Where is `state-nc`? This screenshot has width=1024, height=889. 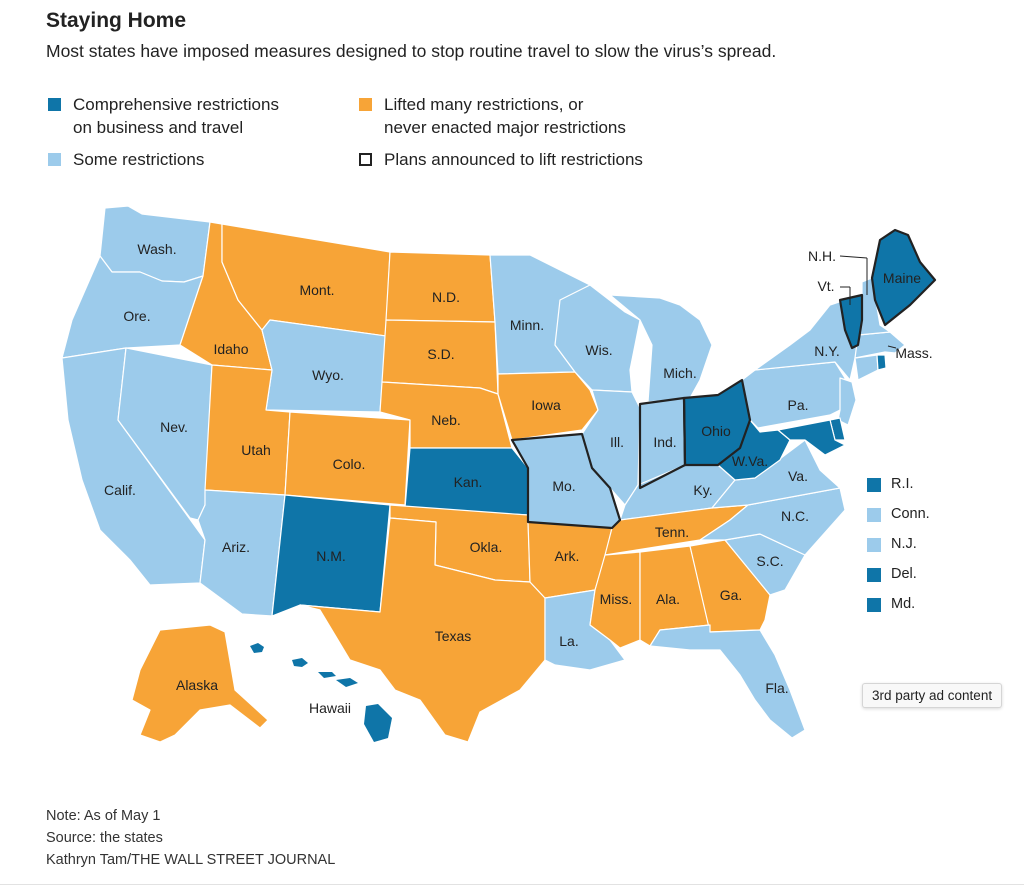 state-nc is located at coordinates (772, 521).